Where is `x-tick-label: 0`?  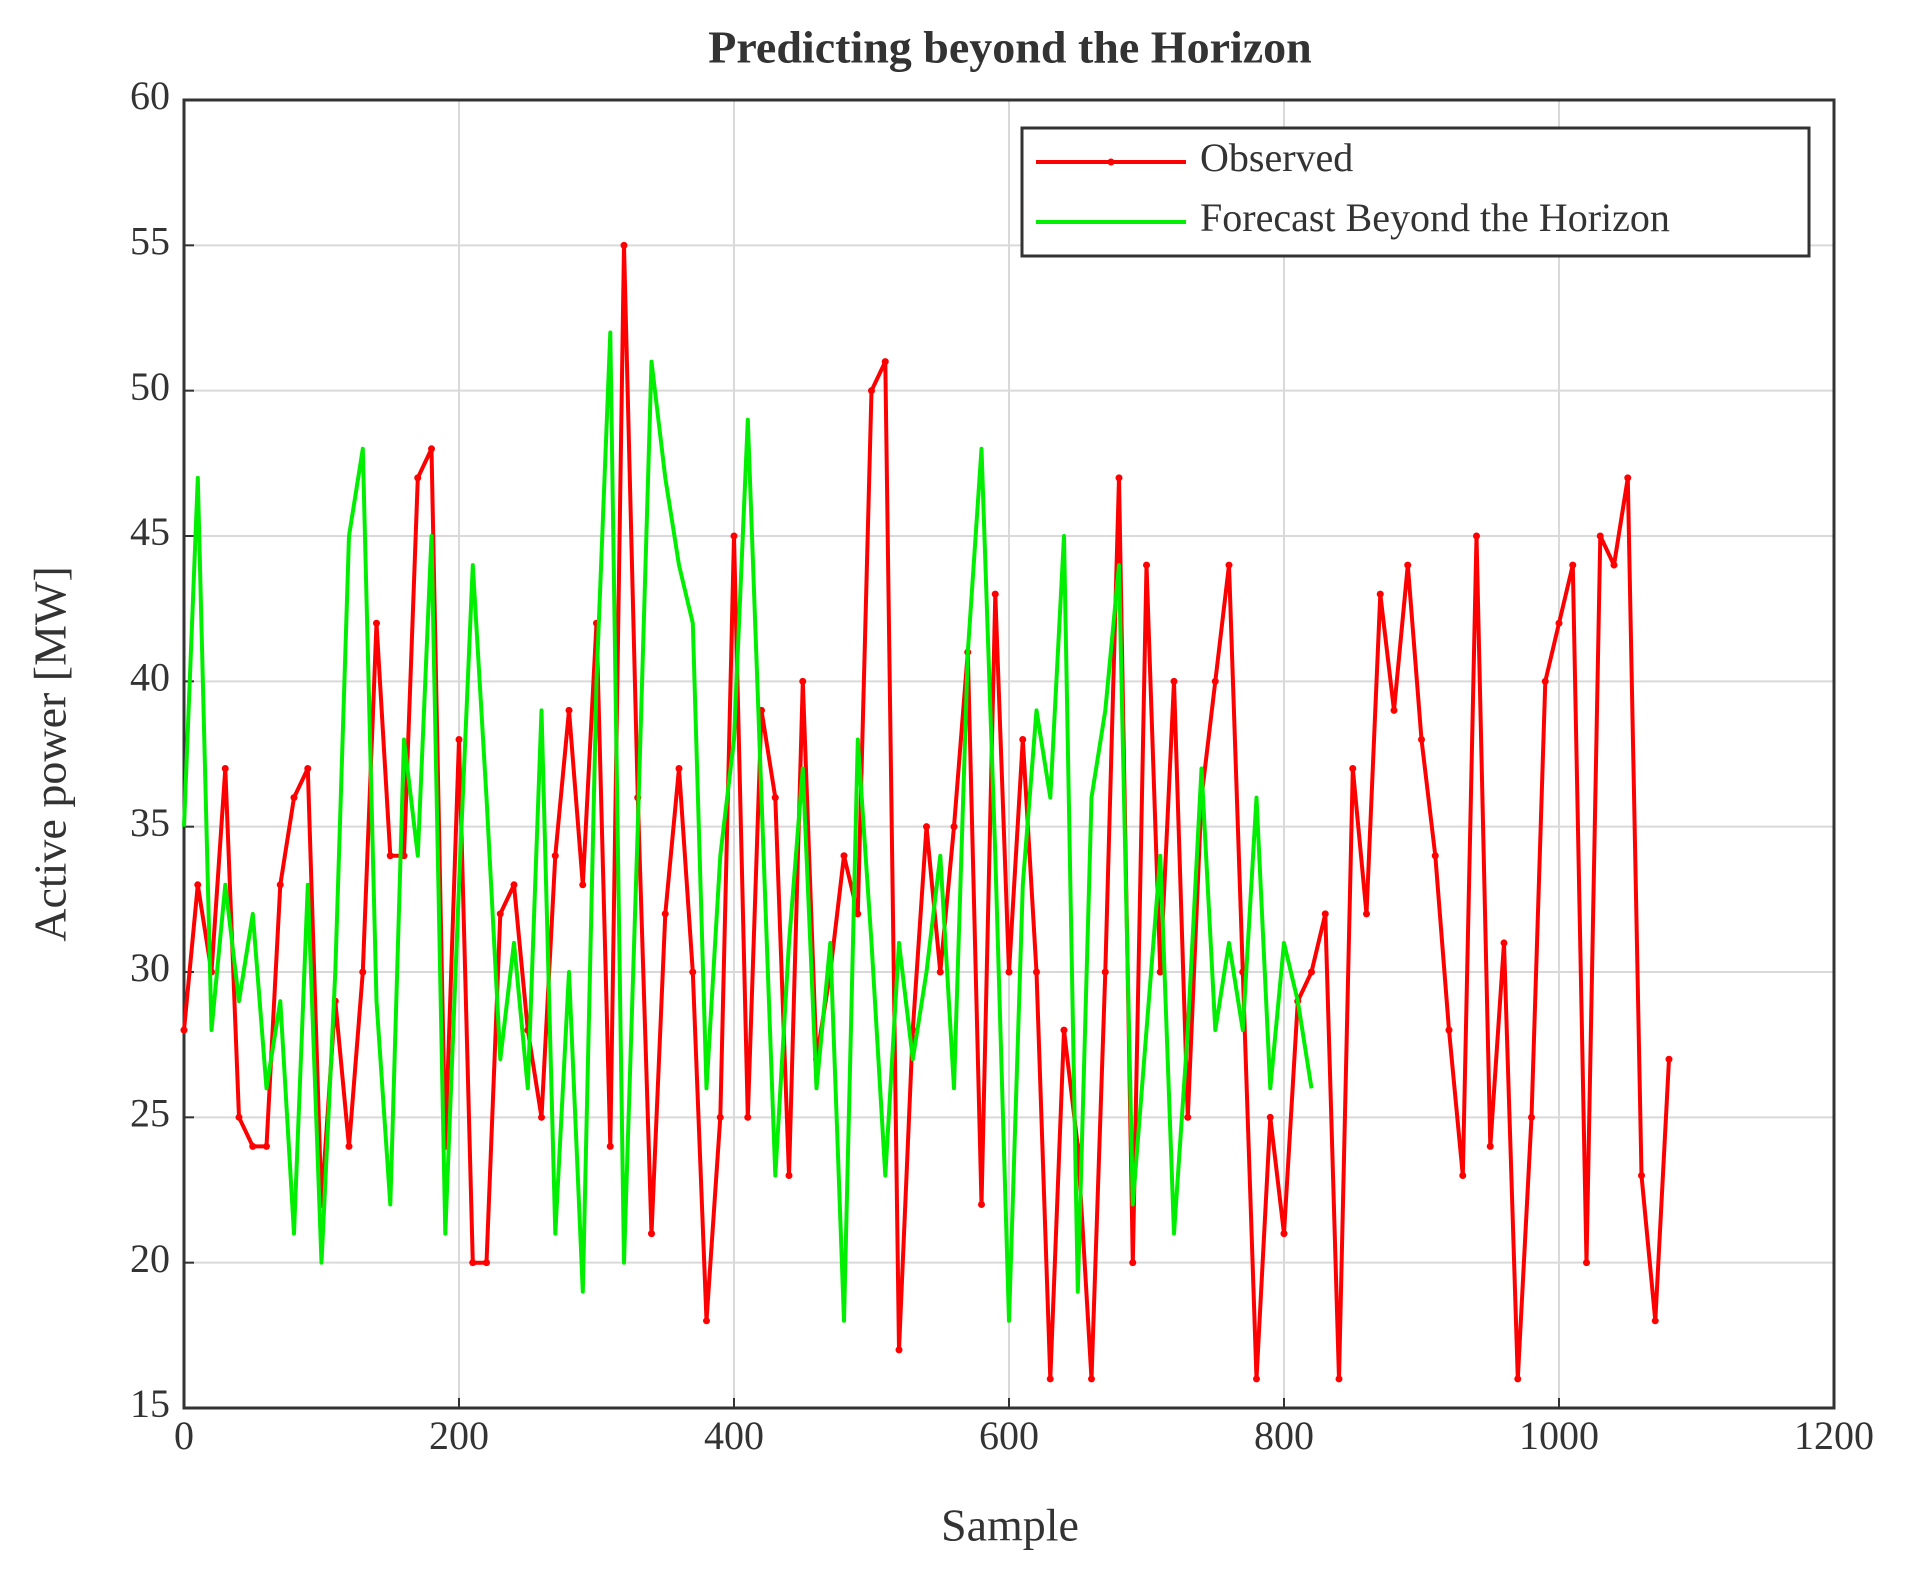
x-tick-label: 0 is located at coordinates (184, 1435).